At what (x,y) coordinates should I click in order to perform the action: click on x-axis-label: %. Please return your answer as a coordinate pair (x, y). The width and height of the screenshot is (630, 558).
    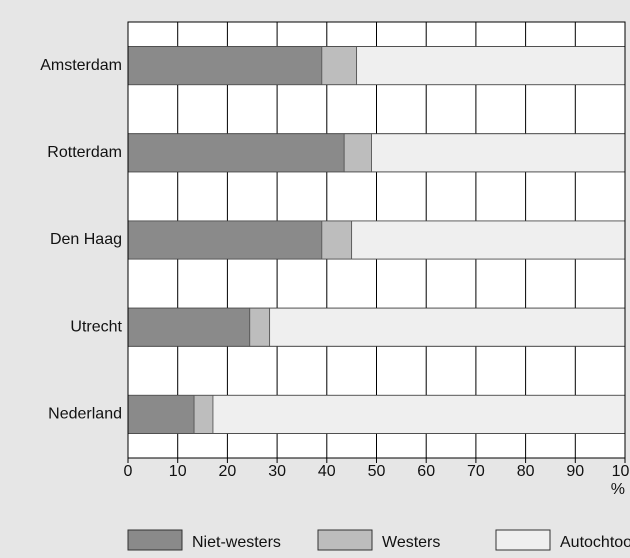
    Looking at the image, I should click on (618, 489).